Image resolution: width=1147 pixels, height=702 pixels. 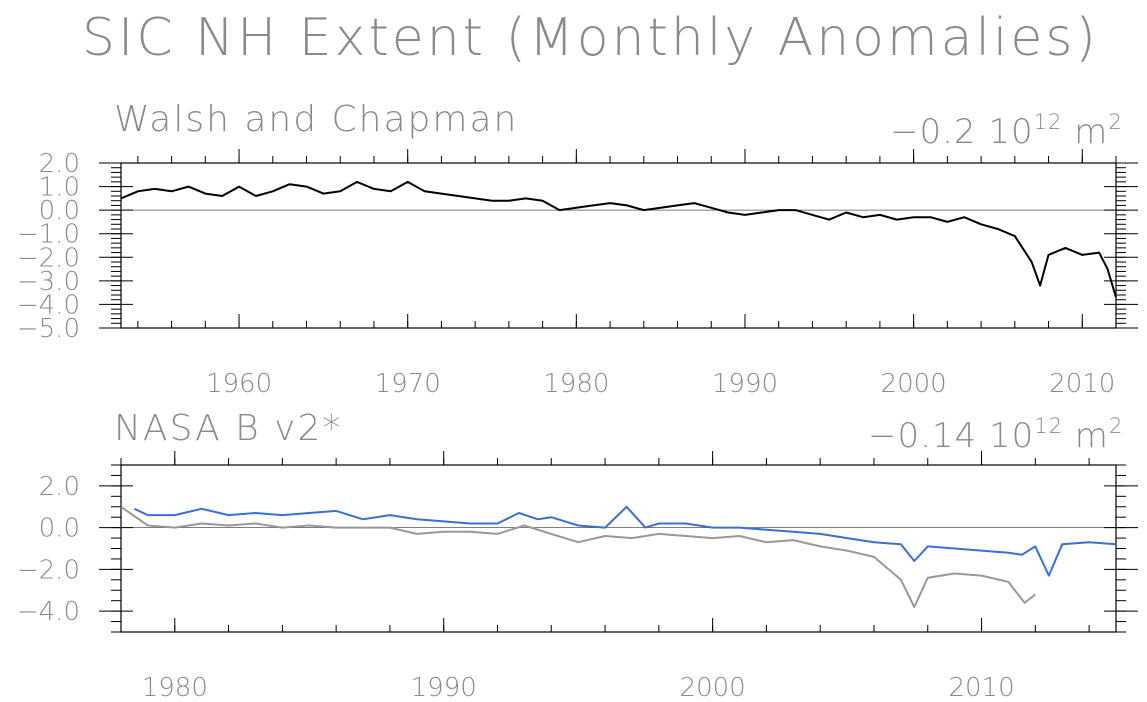 I want to click on y-tick-label: 1.0, so click(x=59, y=188).